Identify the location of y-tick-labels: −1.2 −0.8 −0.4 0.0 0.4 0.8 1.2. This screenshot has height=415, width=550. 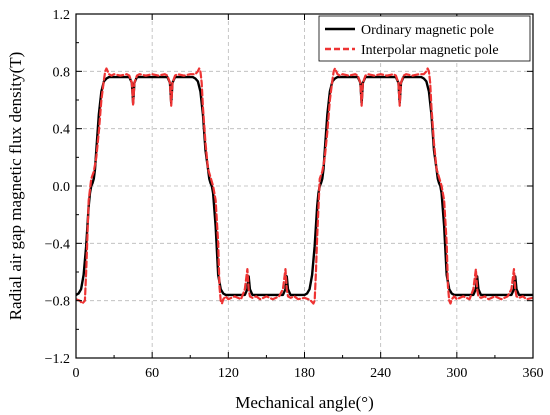
(57, 187).